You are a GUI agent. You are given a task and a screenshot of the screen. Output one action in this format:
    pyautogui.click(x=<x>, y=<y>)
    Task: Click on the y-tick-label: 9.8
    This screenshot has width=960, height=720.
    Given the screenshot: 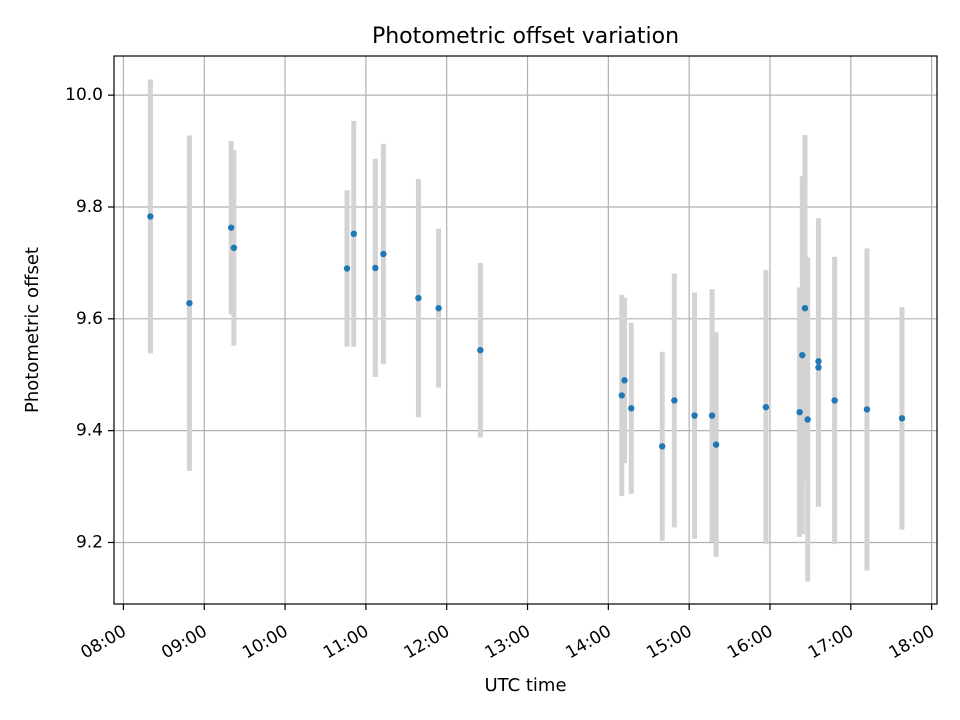 What is the action you would take?
    pyautogui.click(x=89, y=207)
    